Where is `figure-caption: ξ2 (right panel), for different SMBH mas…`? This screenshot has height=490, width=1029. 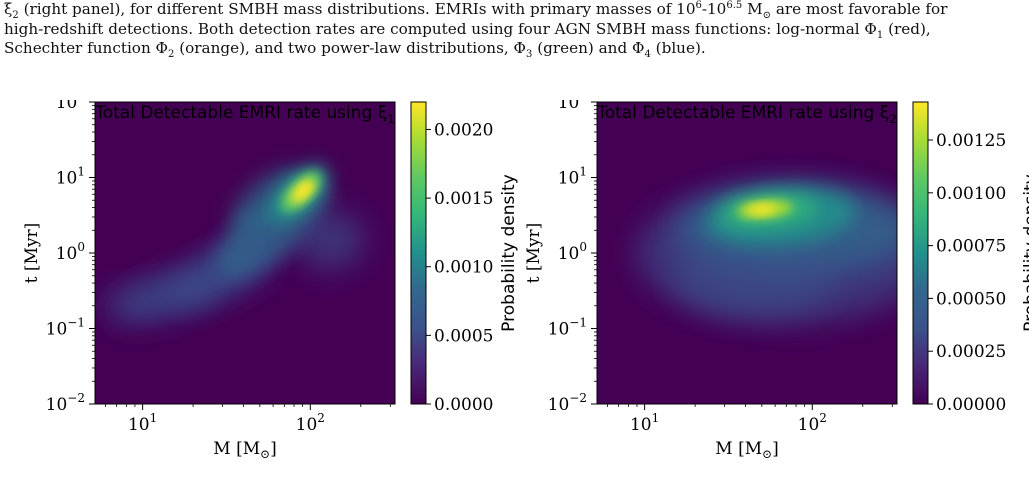 figure-caption: ξ2 (right panel), for different SMBH mas… is located at coordinates (515, 30).